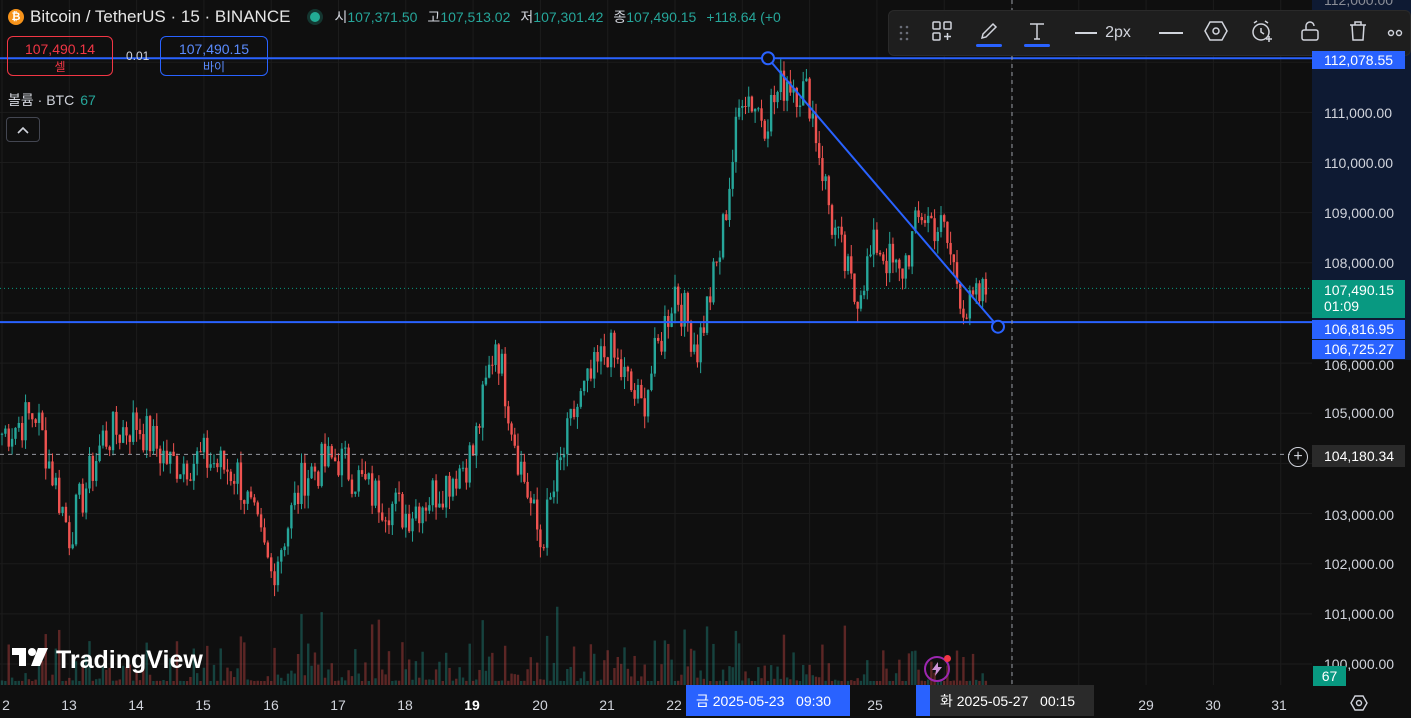 This screenshot has height=718, width=1411. What do you see at coordinates (315, 17) in the screenshot?
I see `market-status-icon` at bounding box center [315, 17].